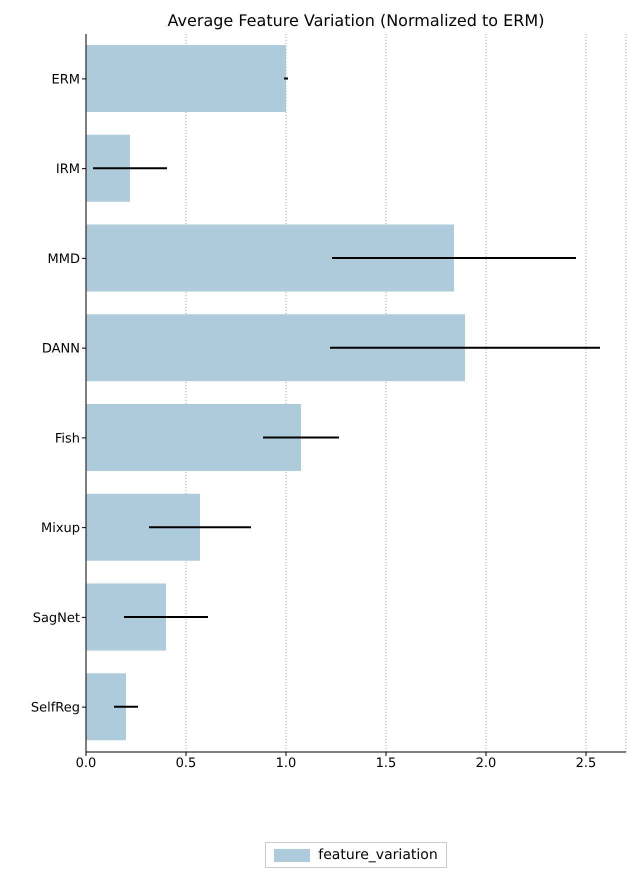 The height and width of the screenshot is (872, 633). Describe the element at coordinates (286, 764) in the screenshot. I see `x-tick-label: 1.0` at that location.